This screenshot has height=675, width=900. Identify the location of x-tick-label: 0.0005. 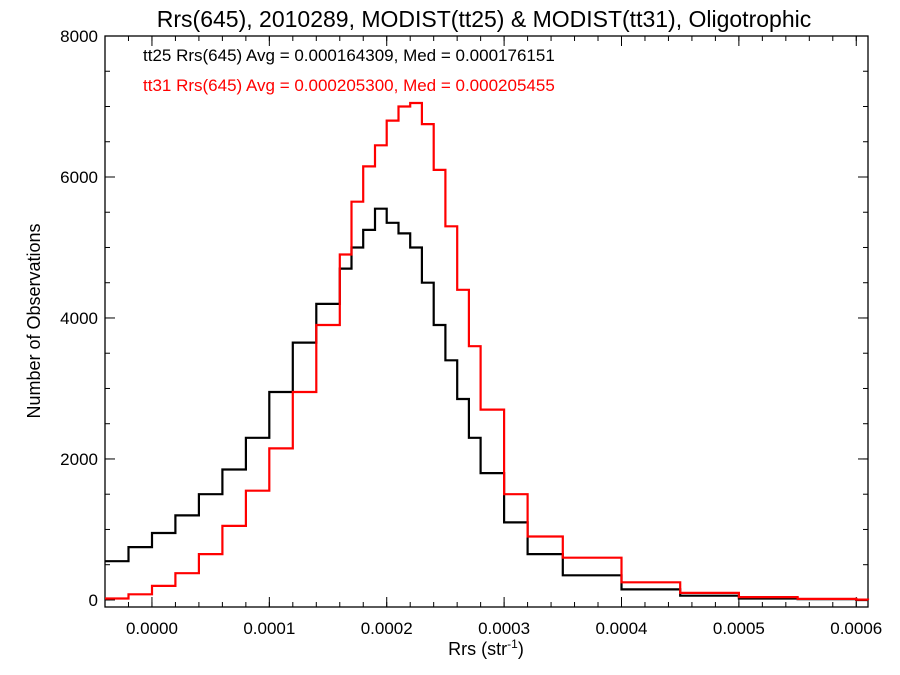
(739, 628).